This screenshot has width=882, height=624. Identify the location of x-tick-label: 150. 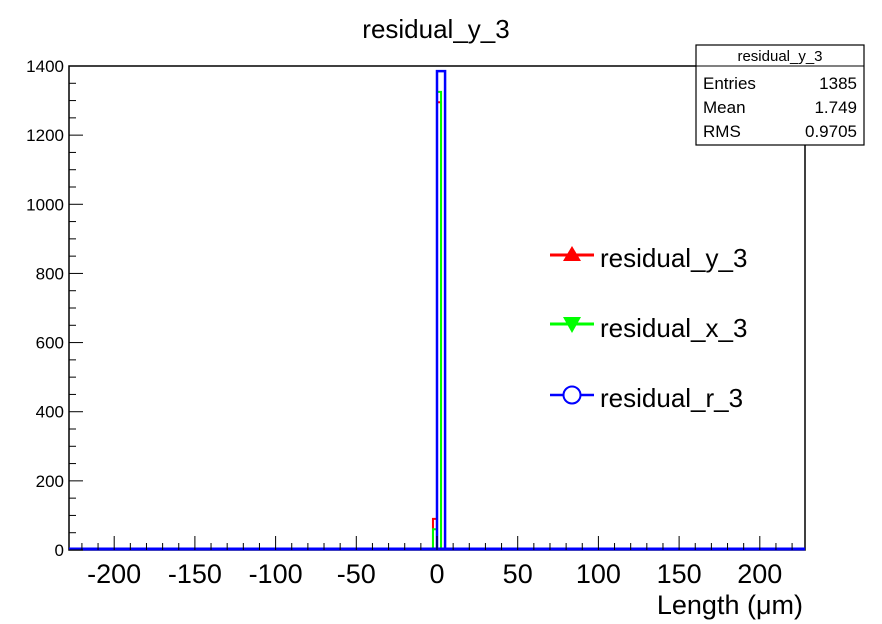
(679, 574).